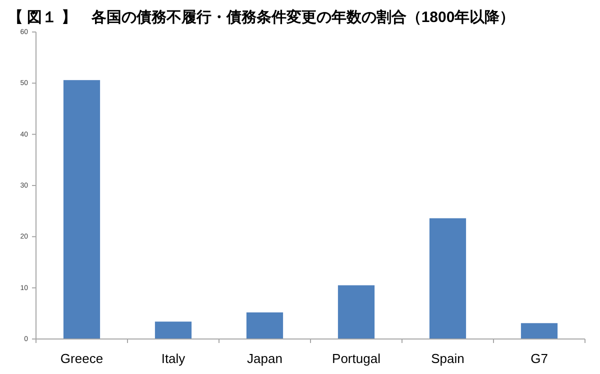 This screenshot has height=374, width=600. Describe the element at coordinates (264, 358) in the screenshot. I see `x-tick-label: Japan` at that location.